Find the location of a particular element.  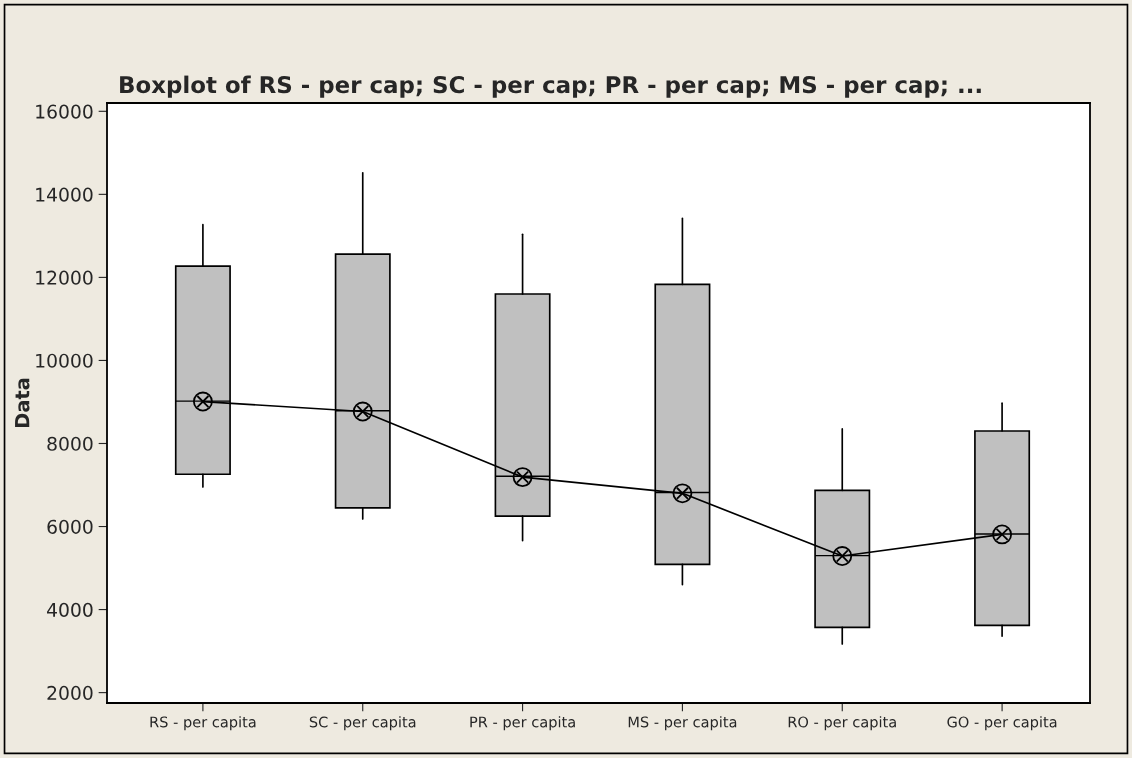

x-tick-label: PR - per capita is located at coordinates (522, 723).